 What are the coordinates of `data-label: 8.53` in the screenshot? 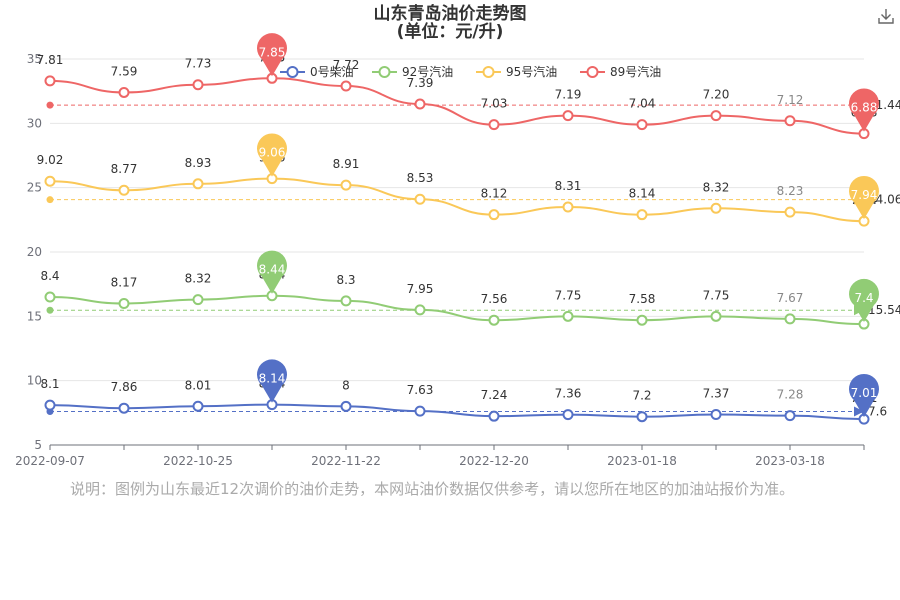 It's located at (420, 178).